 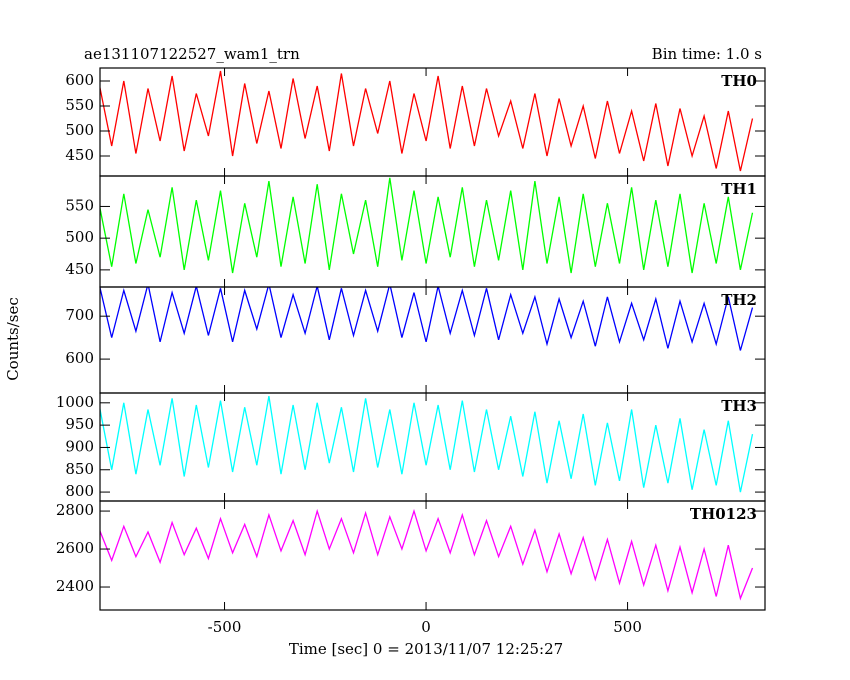 I want to click on series-name: TH2, so click(x=739, y=300).